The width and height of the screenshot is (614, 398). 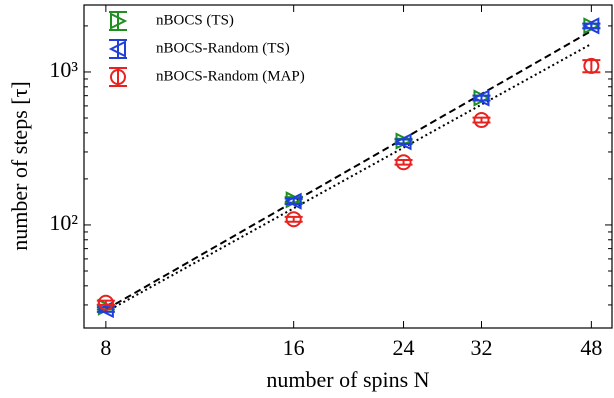 I want to click on x-tick-label: 32, so click(x=481, y=347).